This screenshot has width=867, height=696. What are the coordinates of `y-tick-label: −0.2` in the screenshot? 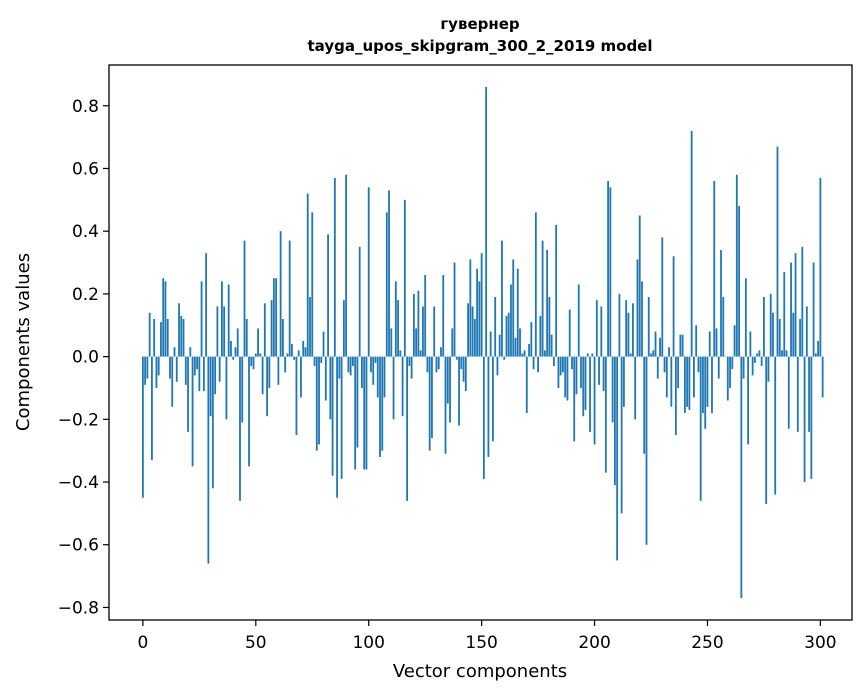 It's located at (78, 420).